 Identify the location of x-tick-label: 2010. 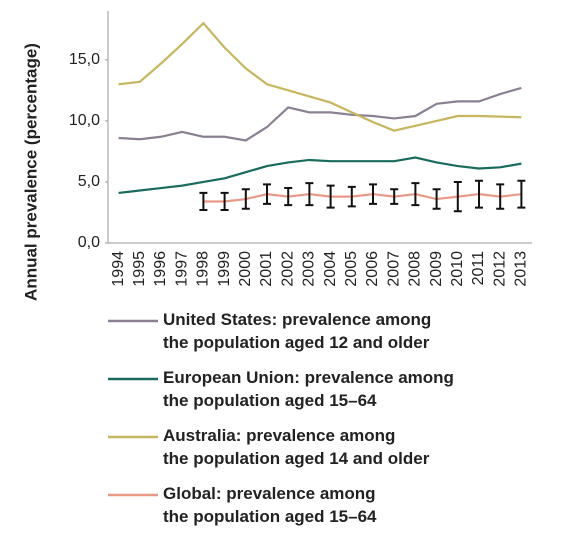
(457, 269).